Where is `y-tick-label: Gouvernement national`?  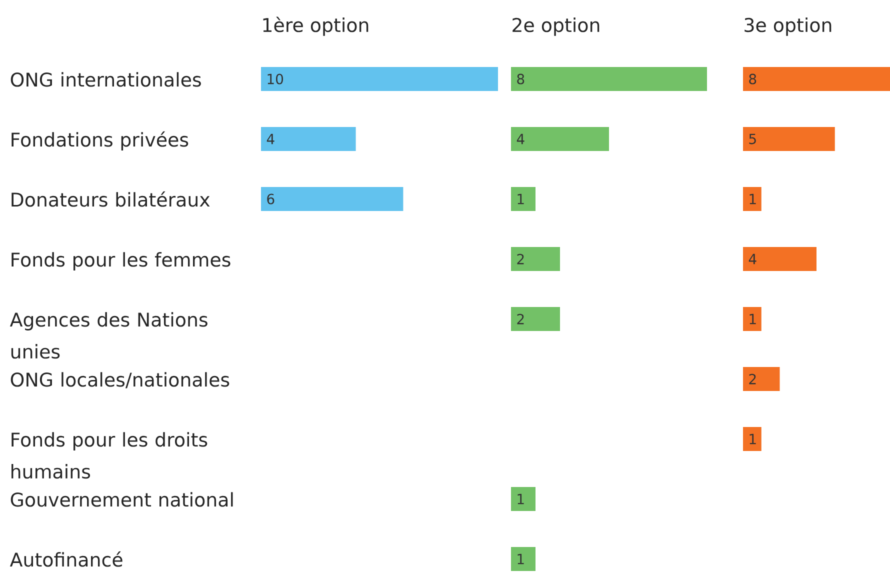 y-tick-label: Gouvernement national is located at coordinates (121, 499).